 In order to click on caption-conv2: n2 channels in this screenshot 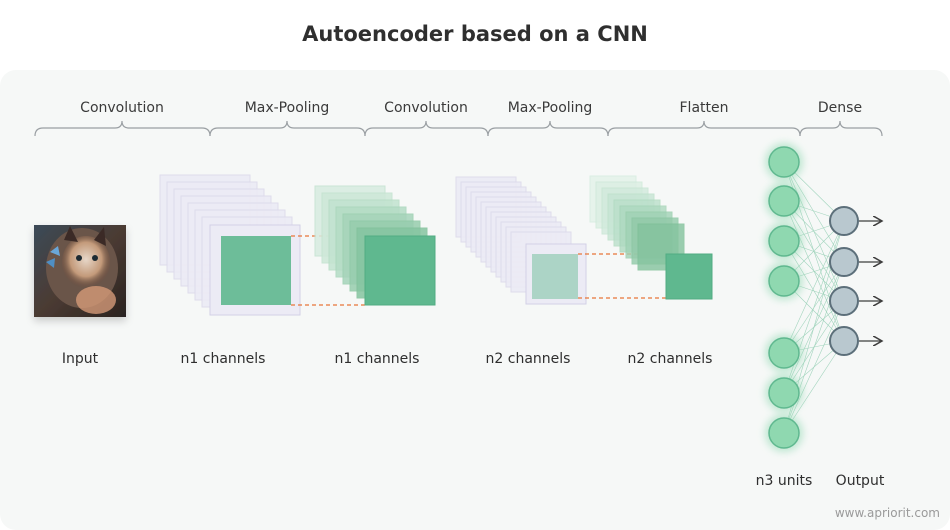, I will do `click(528, 359)`.